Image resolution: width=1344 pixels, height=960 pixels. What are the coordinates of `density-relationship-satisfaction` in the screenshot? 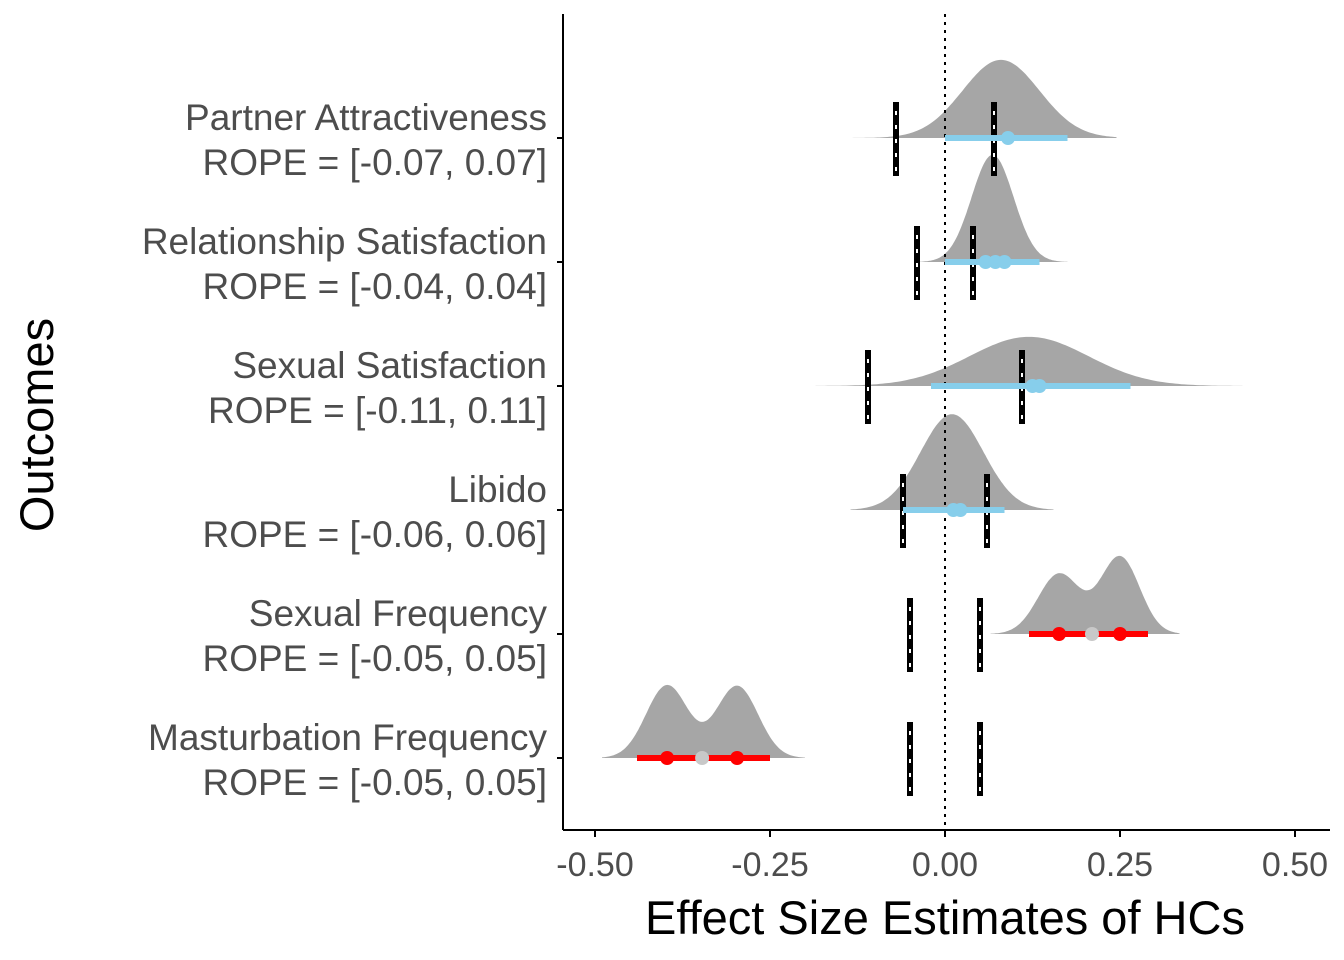 It's located at (992, 208).